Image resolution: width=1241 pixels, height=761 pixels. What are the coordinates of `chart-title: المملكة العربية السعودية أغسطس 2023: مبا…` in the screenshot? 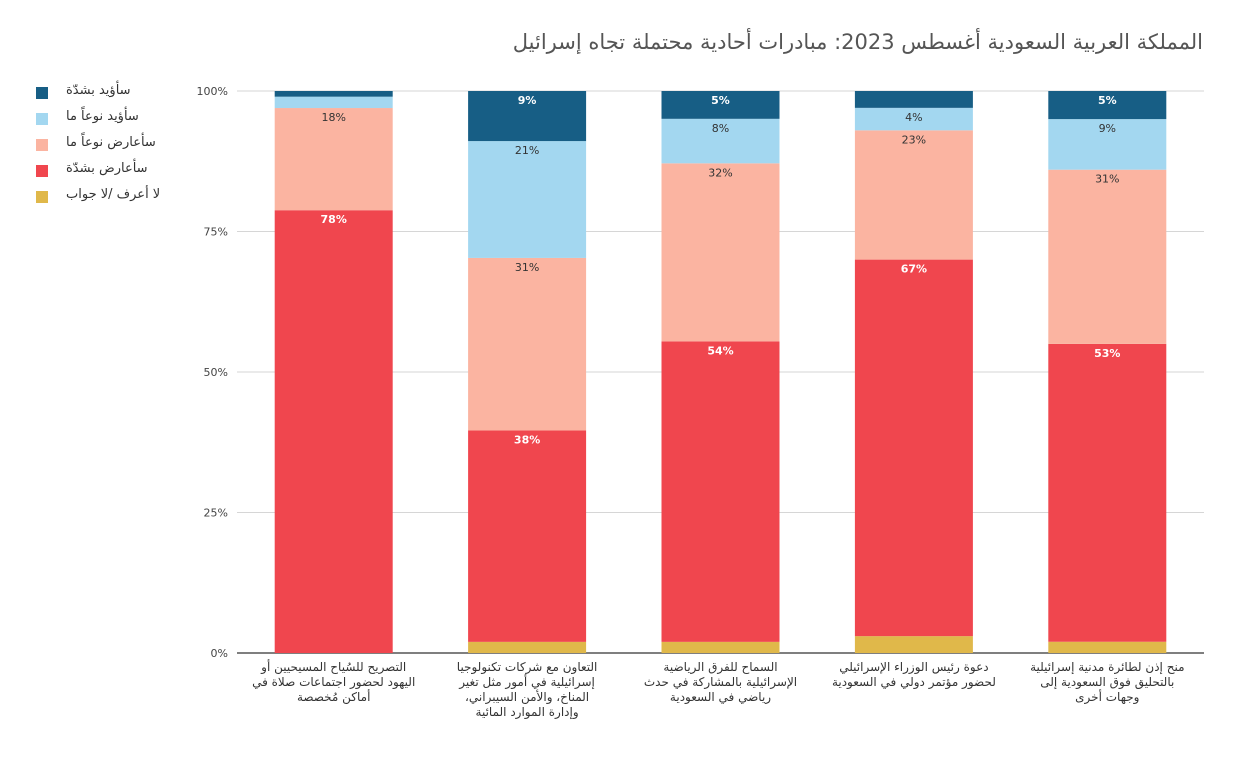 It's located at (857, 42).